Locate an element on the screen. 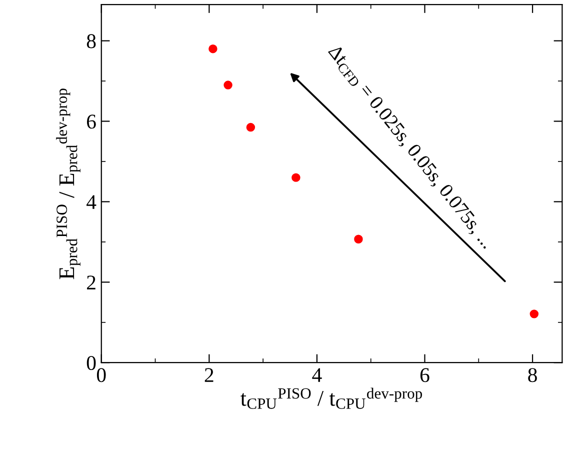  x-tick-label: 0 is located at coordinates (101, 375).